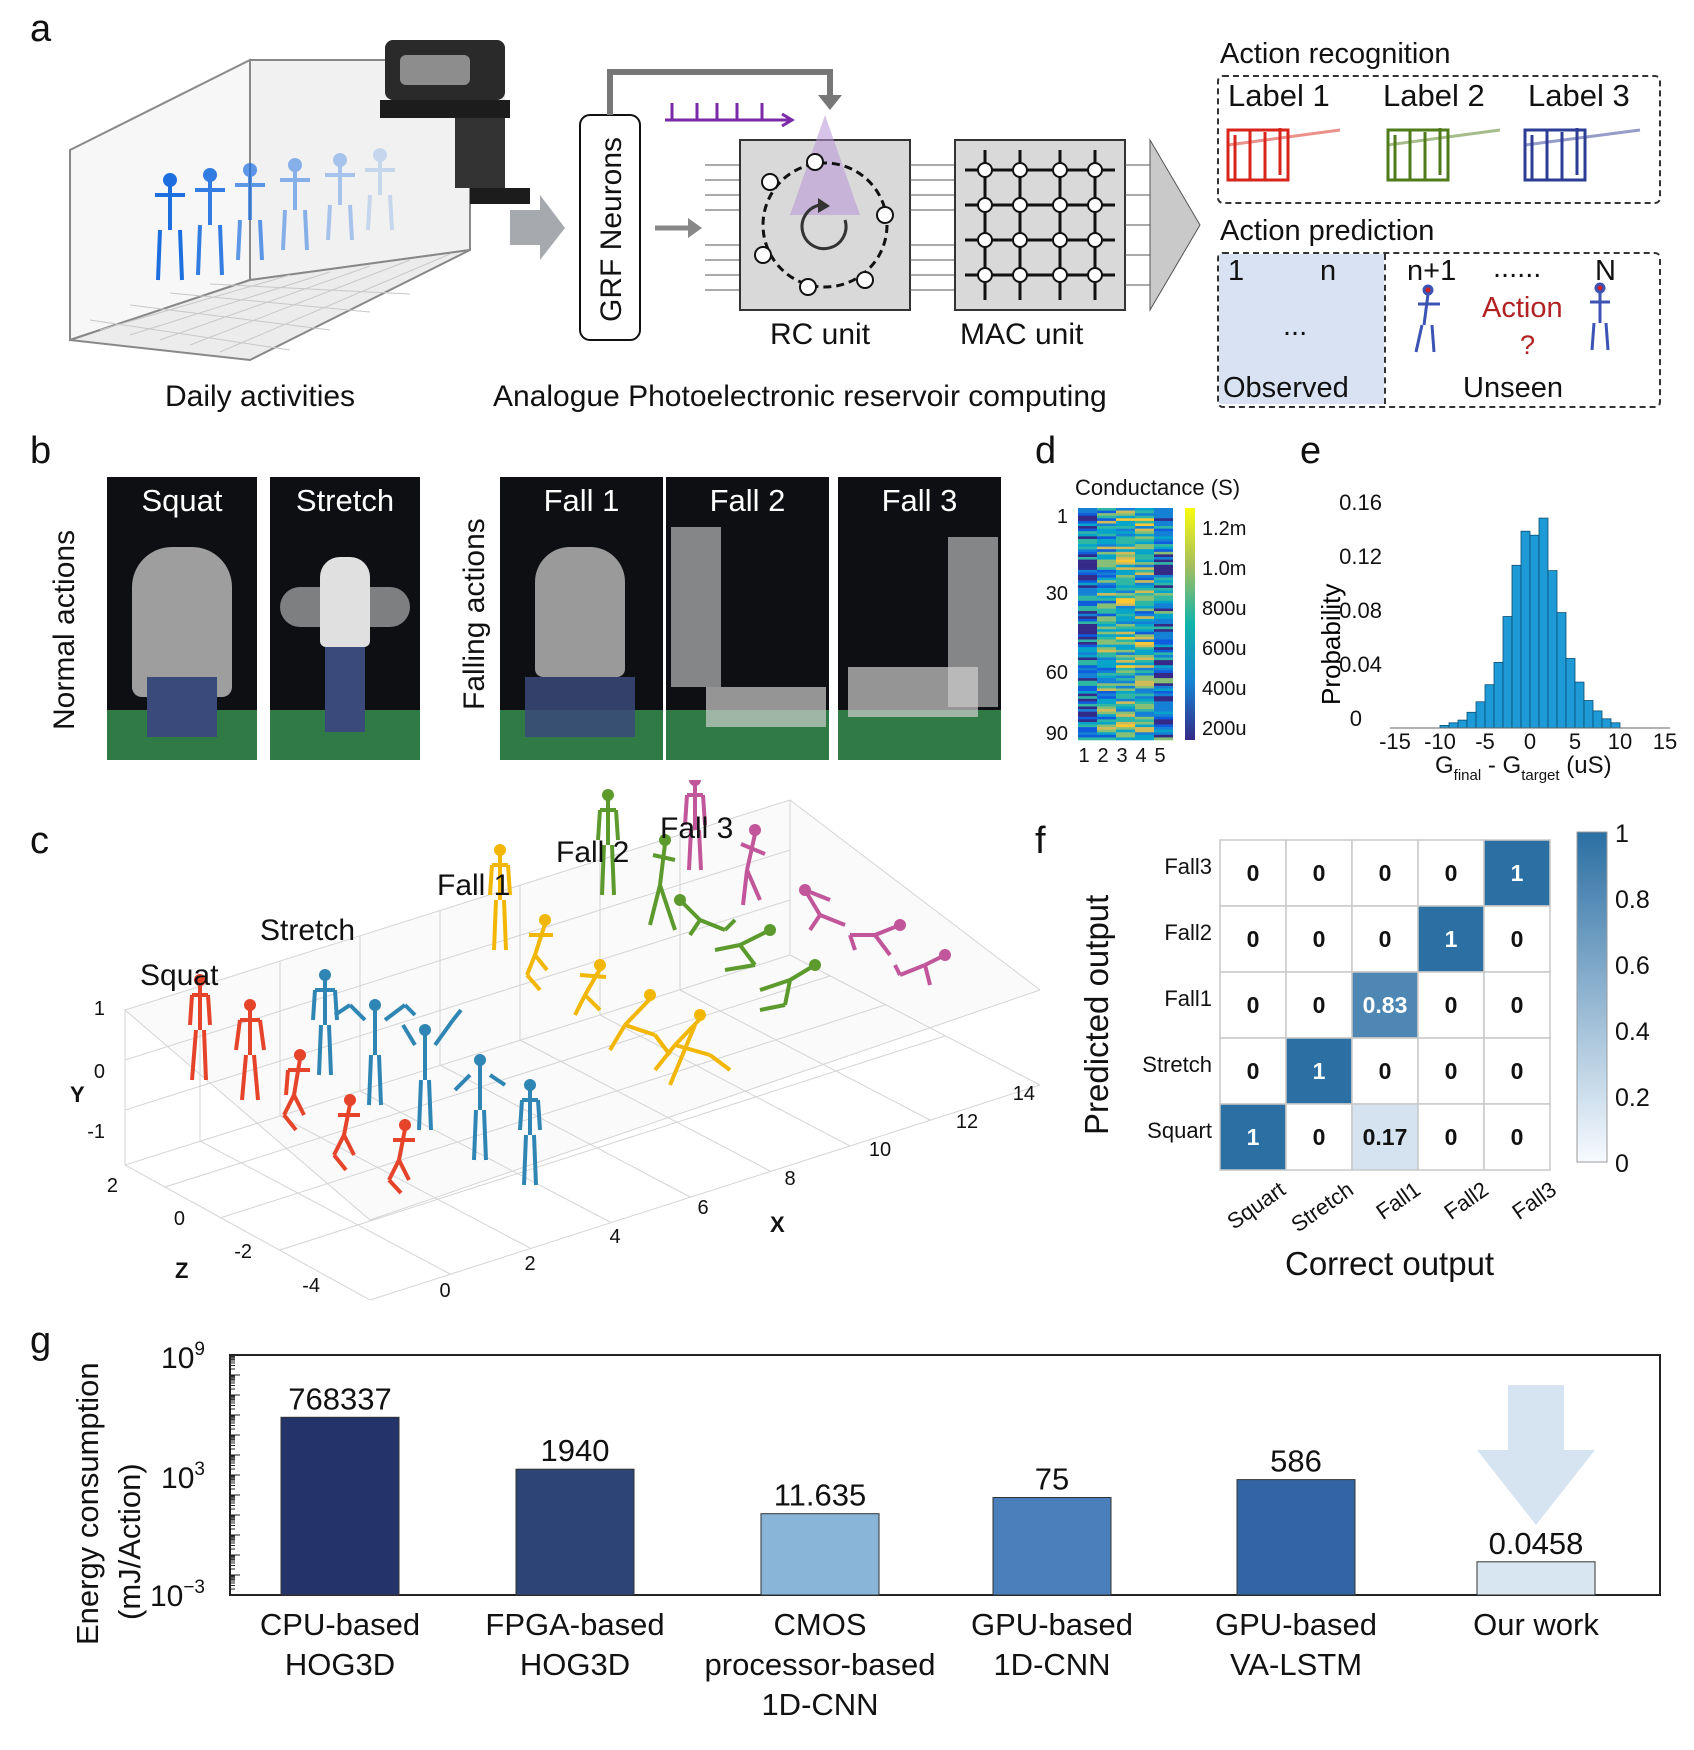 Image resolution: width=1694 pixels, height=1750 pixels. I want to click on photo-fall-1-title: Fall 1, so click(581, 500).